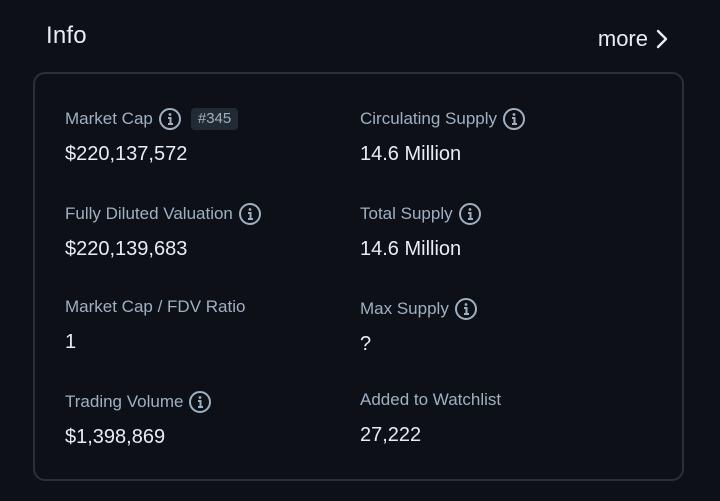 The image size is (720, 501). Describe the element at coordinates (404, 308) in the screenshot. I see `max-supply-label: Max Supply` at that location.